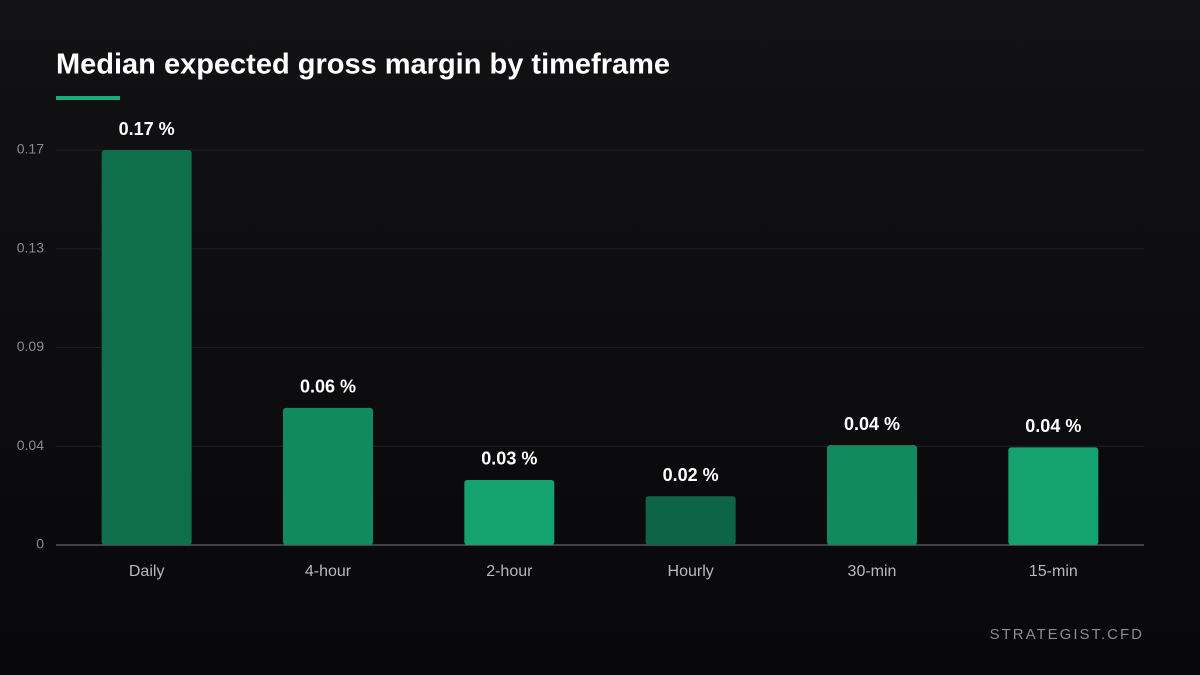 The width and height of the screenshot is (1200, 675). What do you see at coordinates (30, 247) in the screenshot?
I see `y-tick-label: 0.13` at bounding box center [30, 247].